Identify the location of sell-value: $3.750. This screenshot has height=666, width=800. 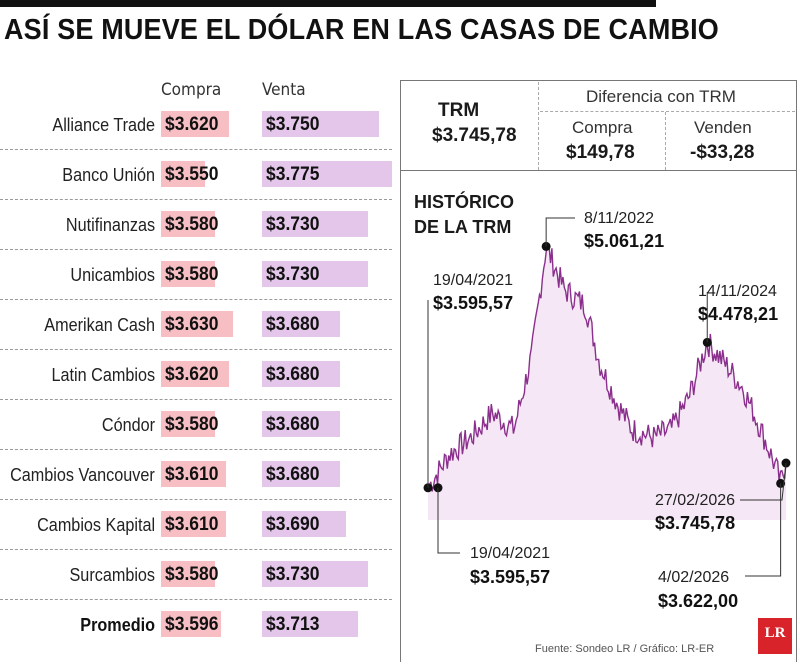
(293, 124).